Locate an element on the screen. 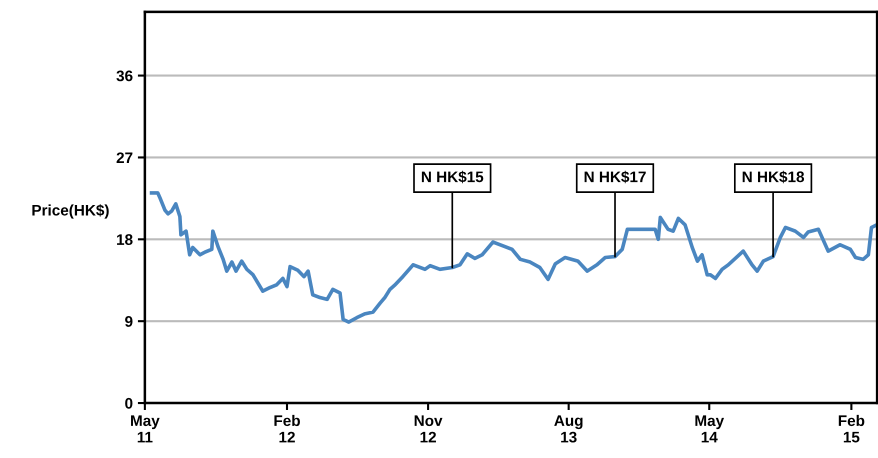 The image size is (878, 458). x-tick-label: Nov 12 is located at coordinates (428, 428).